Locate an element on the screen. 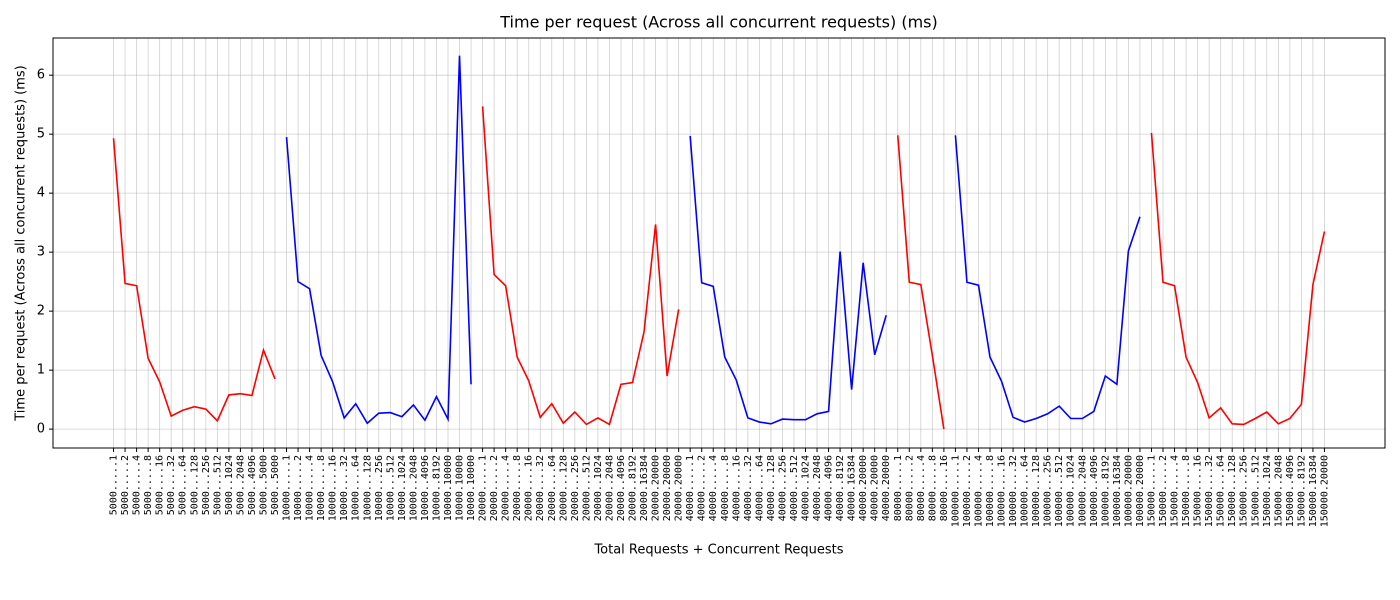 The height and width of the screenshot is (600, 1400). y-tick-label: 3 is located at coordinates (41, 252).